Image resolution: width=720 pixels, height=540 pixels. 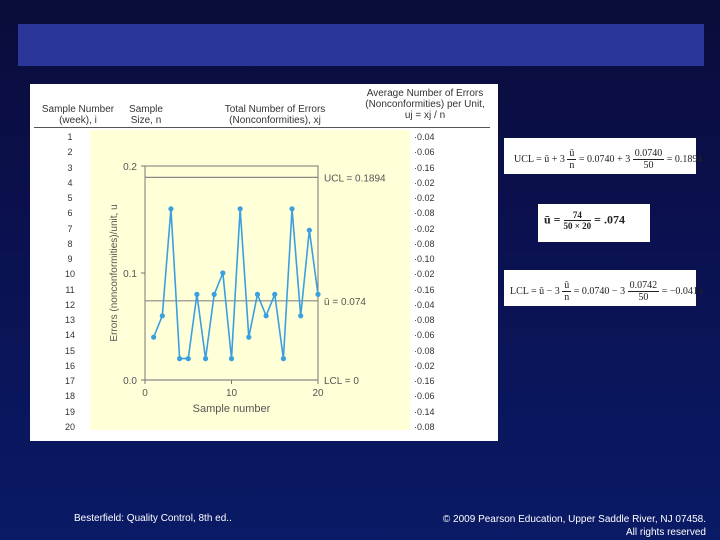 What do you see at coordinates (70, 282) in the screenshot?
I see `sample-number-column: 1 2 3 4 5 6 7 8 9 10 11 12 13 14 15 16 17 18 19 20` at bounding box center [70, 282].